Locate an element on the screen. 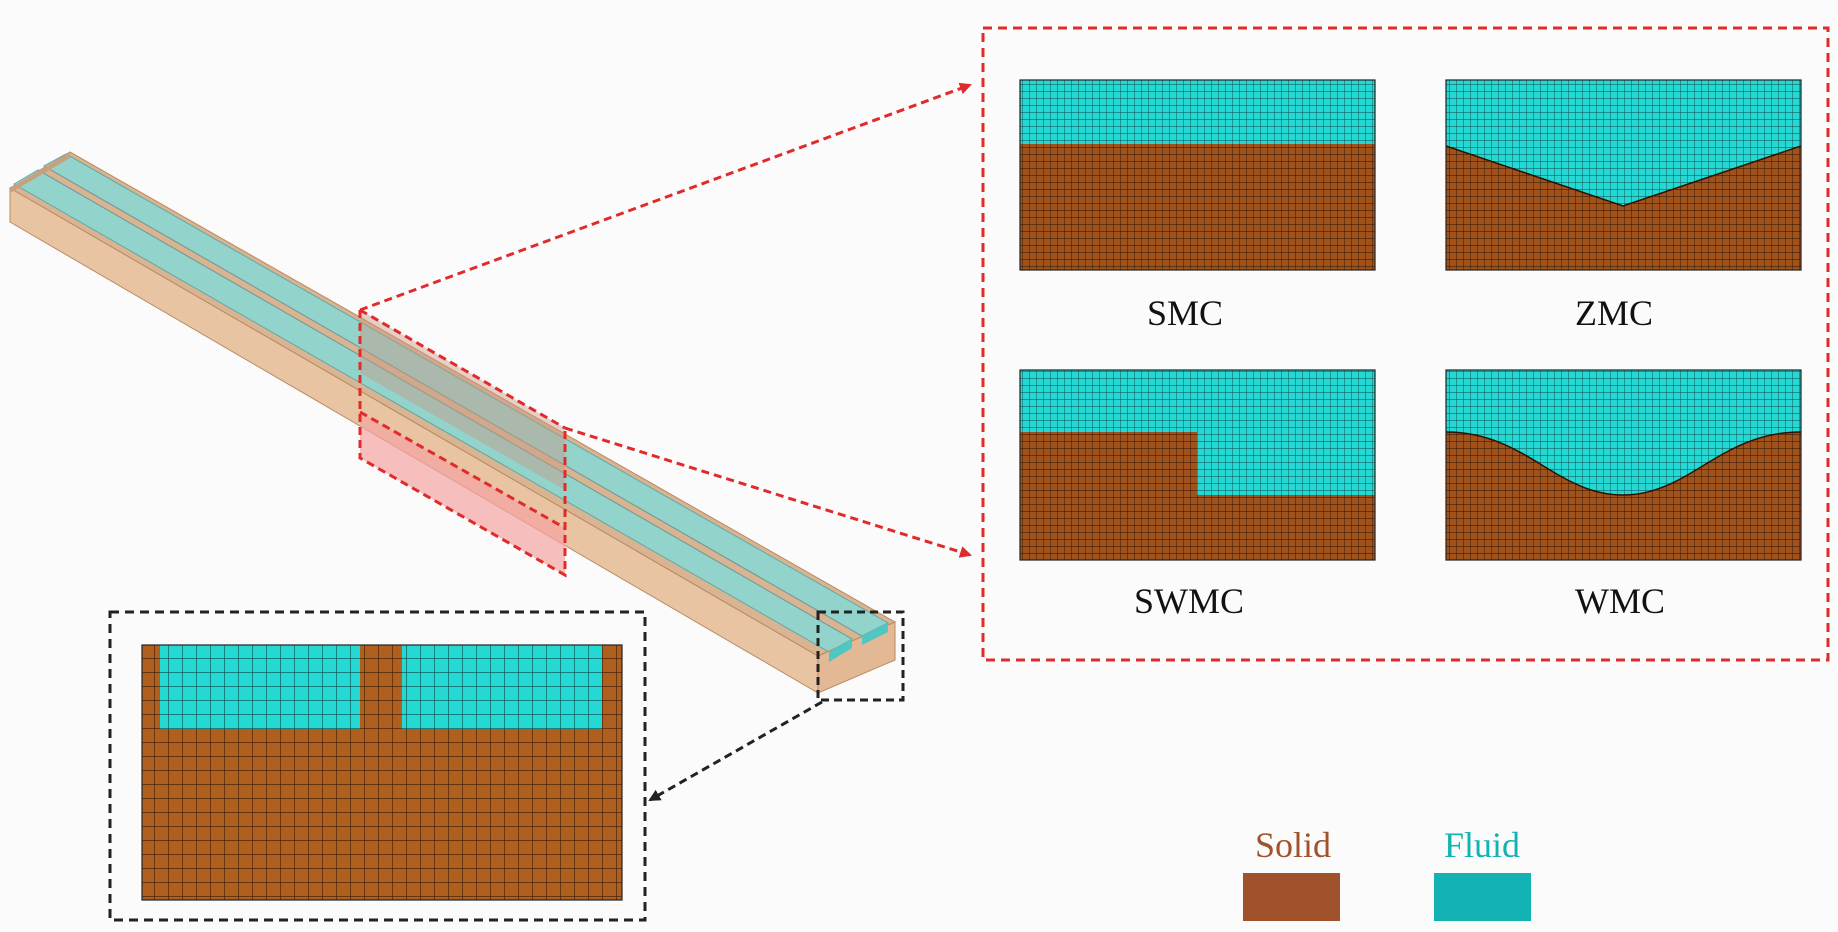  legend-swatch-solid is located at coordinates (1291, 897).